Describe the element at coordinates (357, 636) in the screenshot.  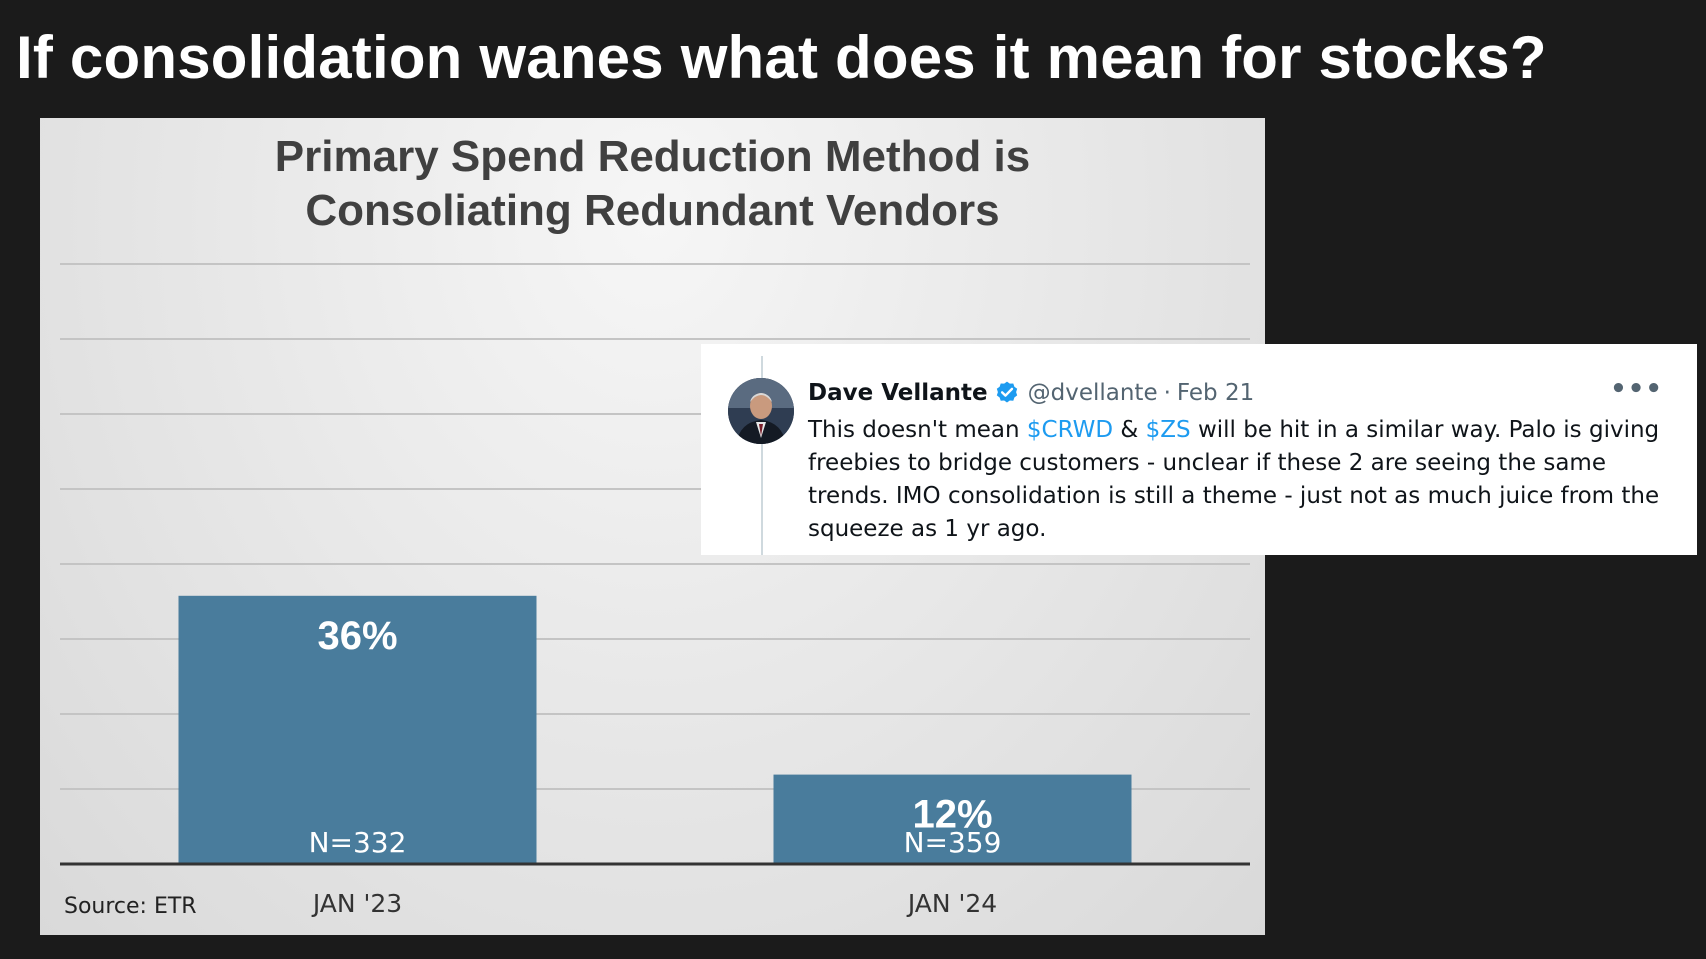
I see `data-label: 36%` at that location.